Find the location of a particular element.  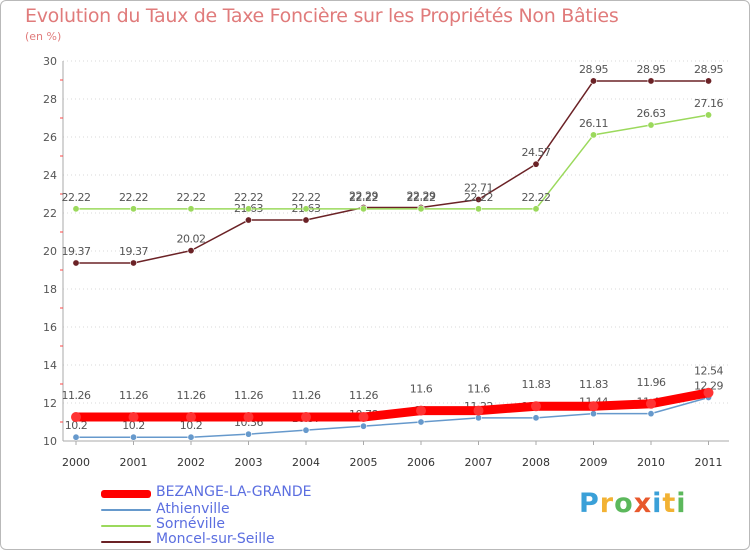

data-label-sorn-ville-2001: 22.22 is located at coordinates (133, 197).